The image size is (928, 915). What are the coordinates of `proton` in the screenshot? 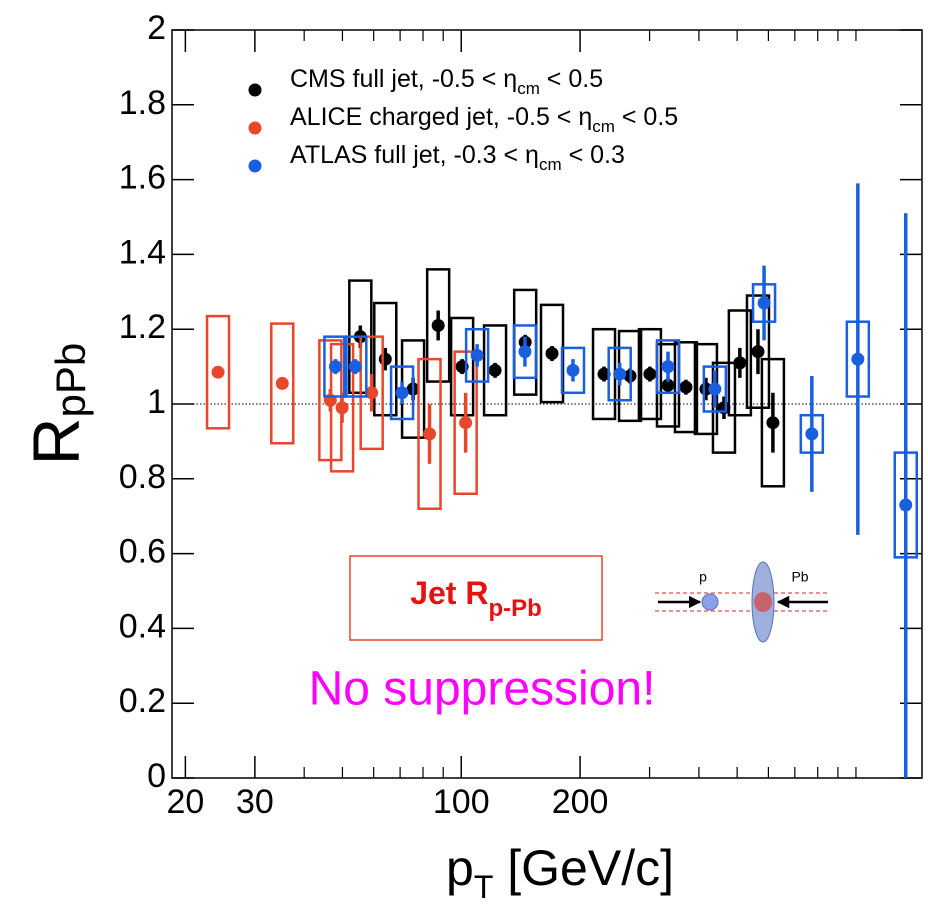 It's located at (710, 602).